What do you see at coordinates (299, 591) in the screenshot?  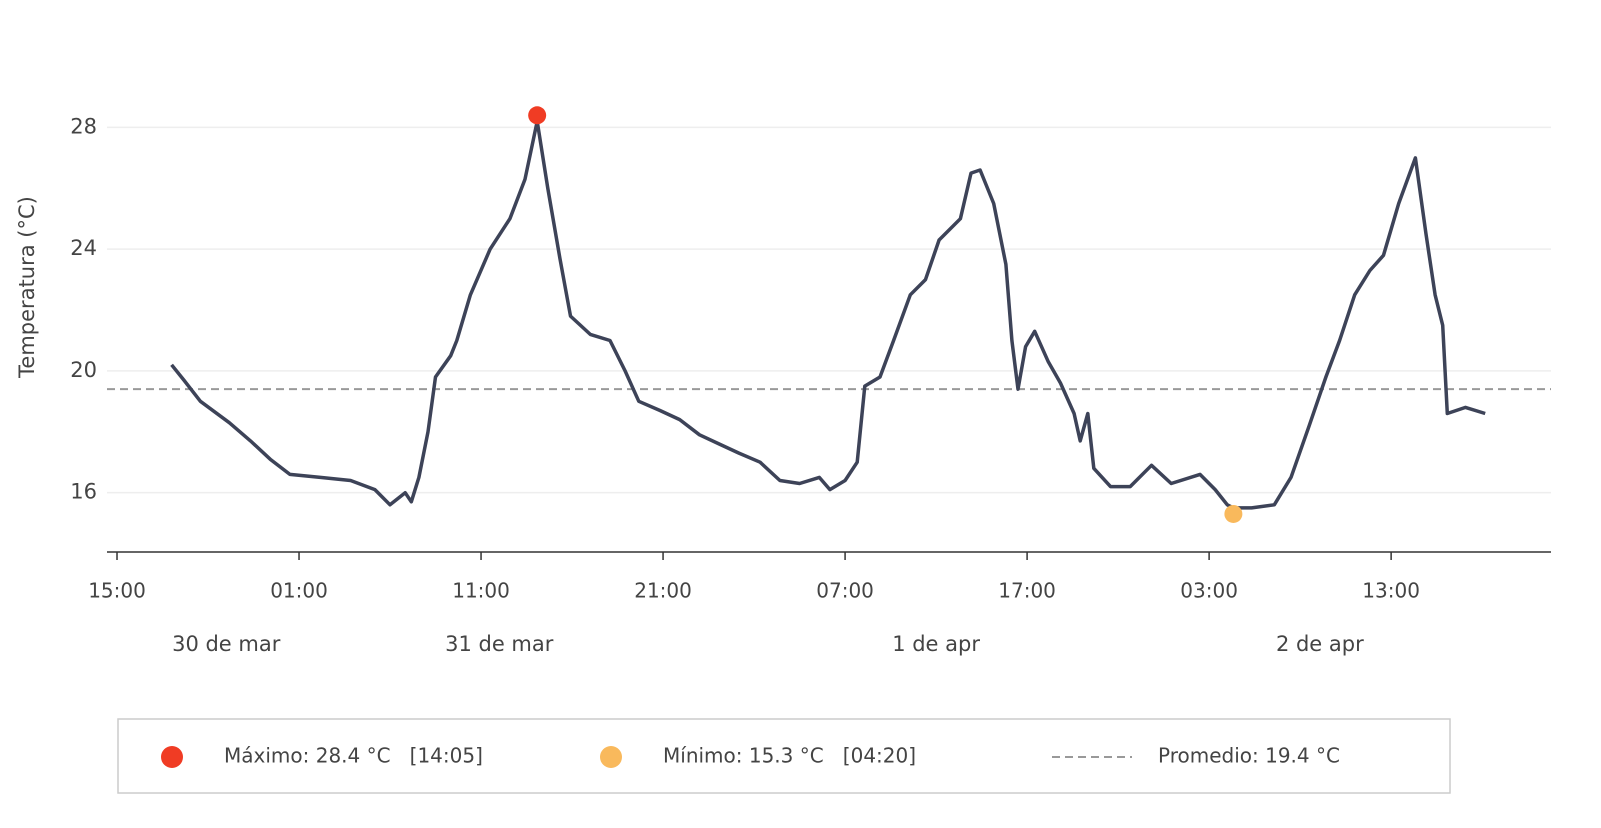 I see `x-tick-label: 01:00` at bounding box center [299, 591].